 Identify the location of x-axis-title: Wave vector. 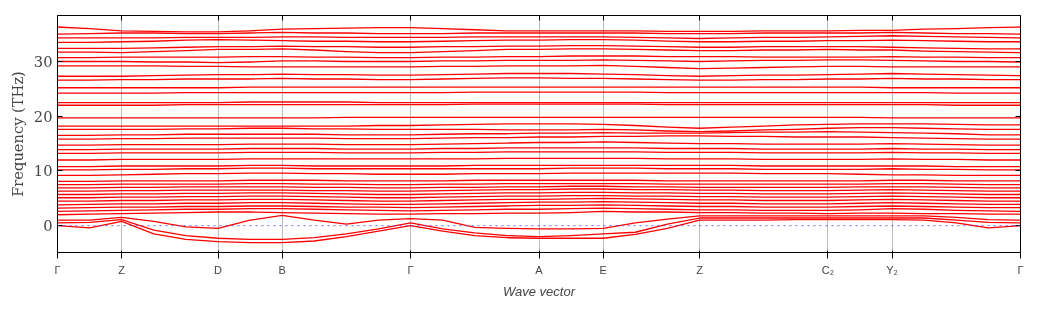
(539, 291).